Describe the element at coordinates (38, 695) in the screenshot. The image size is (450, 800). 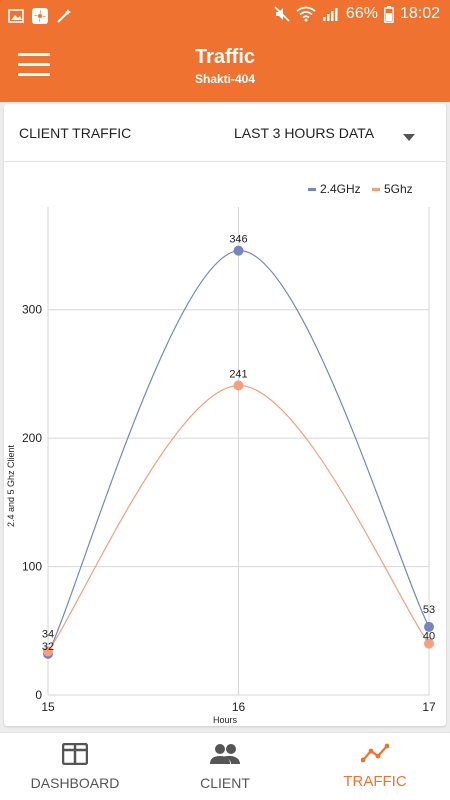
I see `y-tick-label: 0` at that location.